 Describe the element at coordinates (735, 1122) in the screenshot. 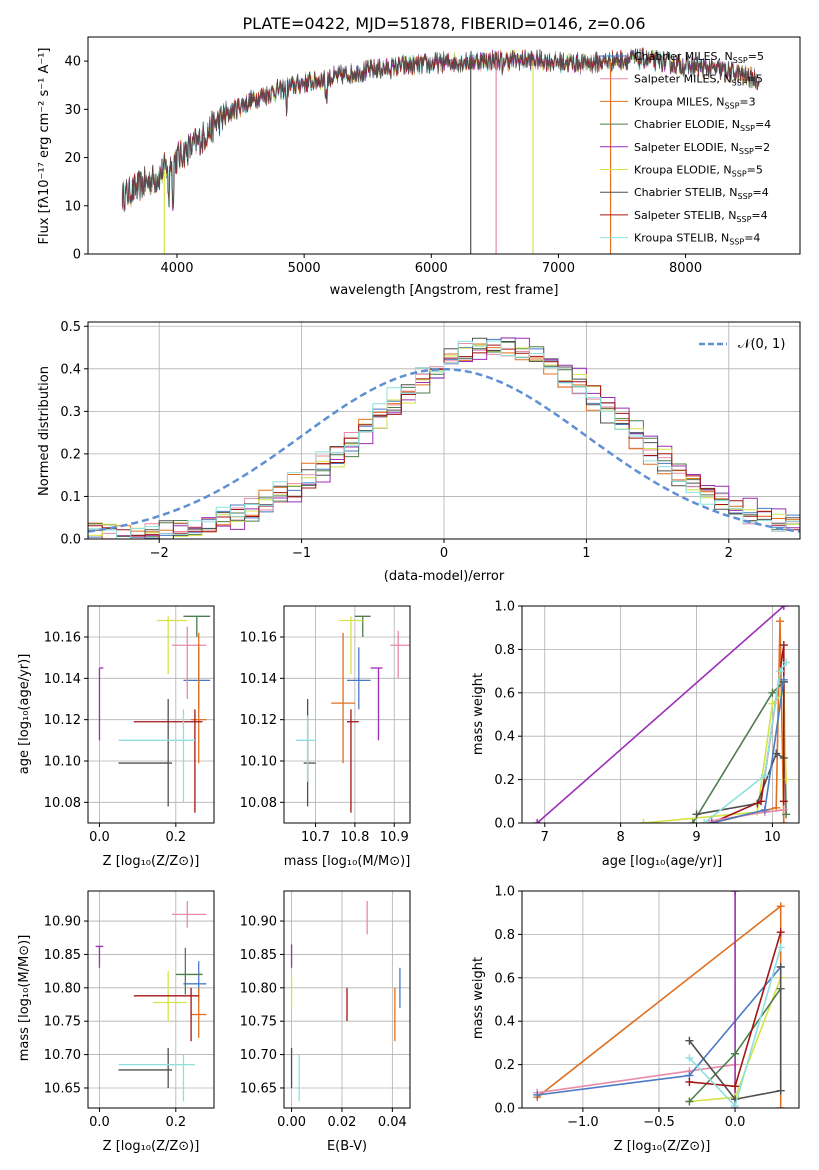

I see `xtick-label-2: 0.0` at that location.